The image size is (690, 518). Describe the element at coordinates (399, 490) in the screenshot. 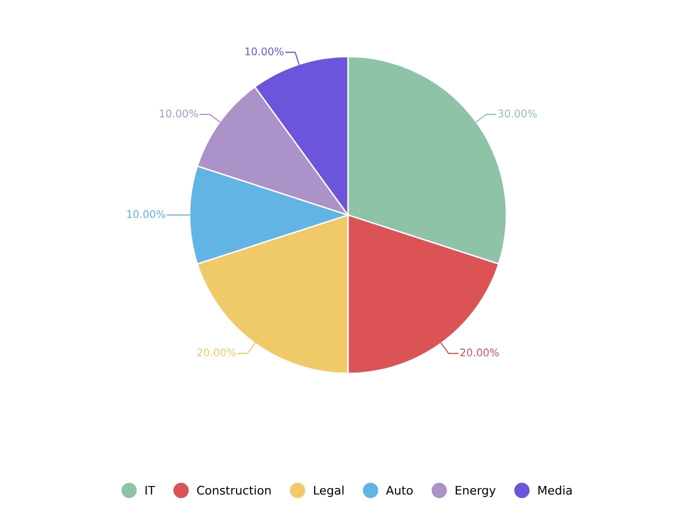

I see `legend-label: Auto` at that location.